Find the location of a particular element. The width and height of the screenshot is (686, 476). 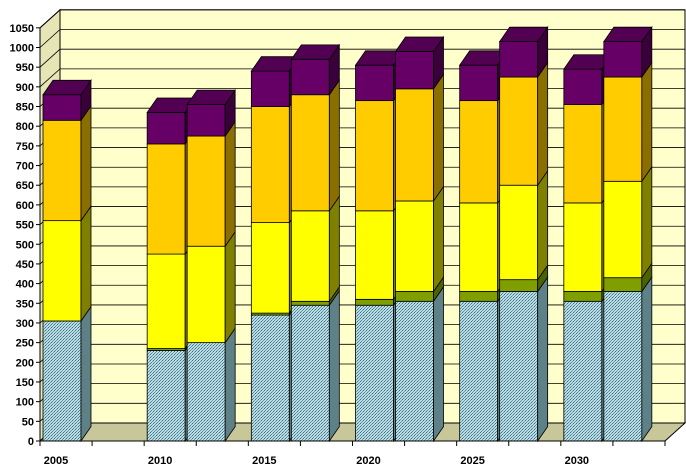

bar-segment-2025-2-s2-front is located at coordinates (519, 285).